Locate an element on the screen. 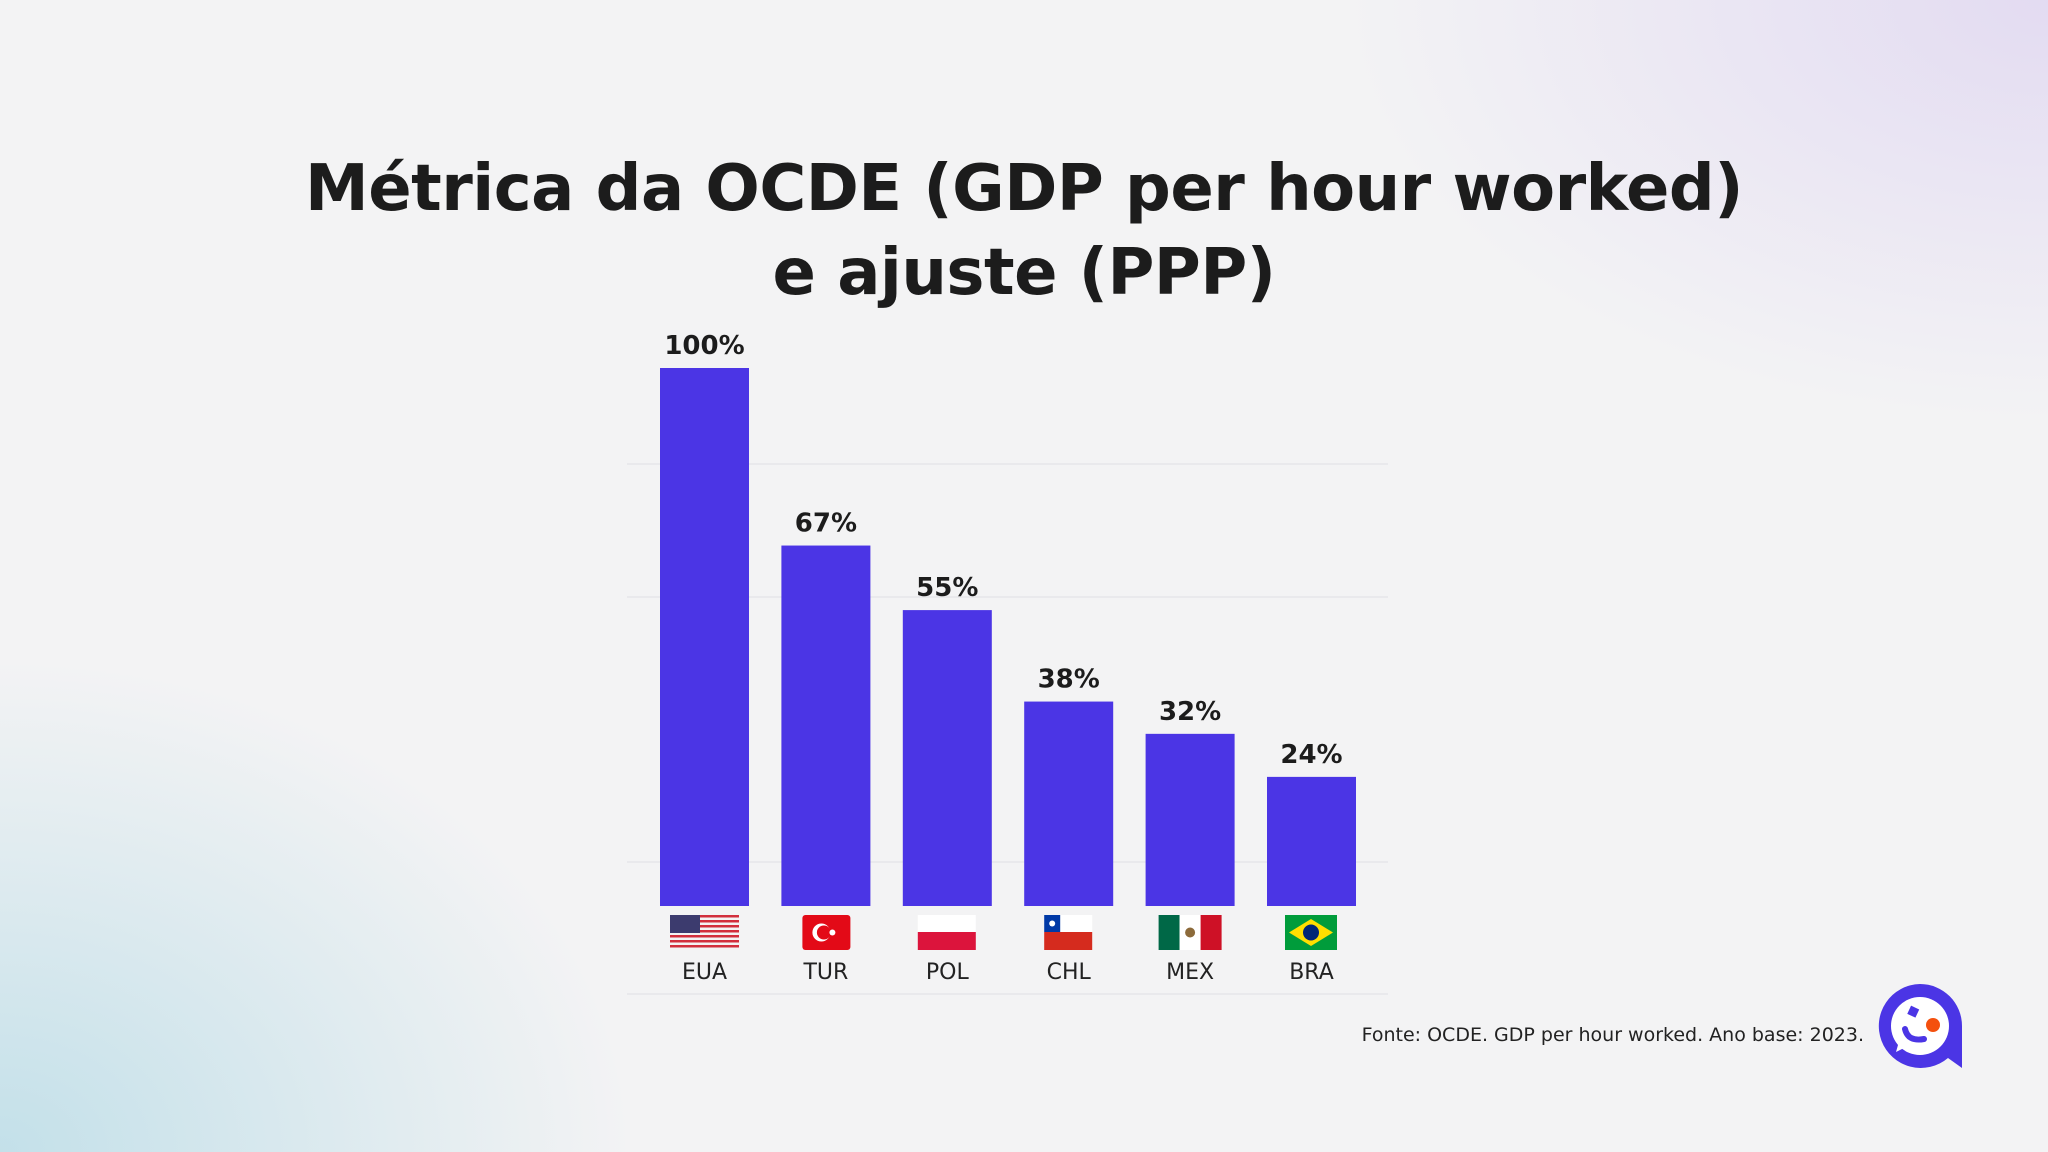  chart-title-line-1: Métrica da OCDE (GDP per hour worked) is located at coordinates (1024, 189).